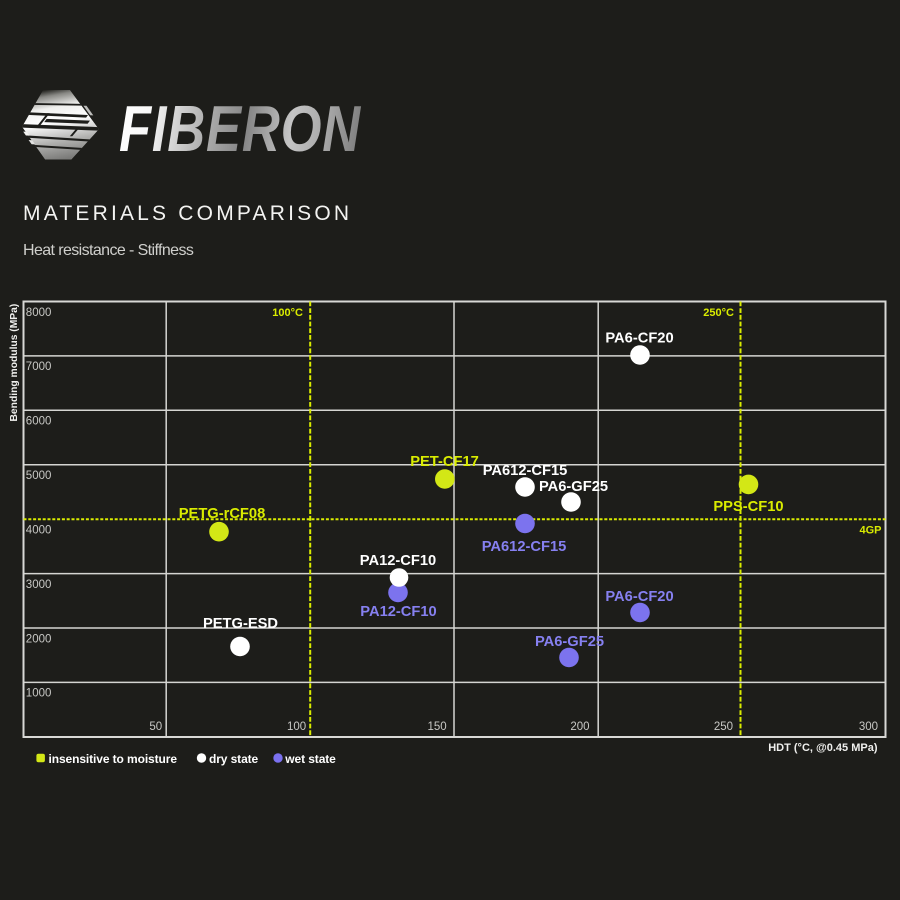 Image resolution: width=900 pixels, height=900 pixels. What do you see at coordinates (39, 476) in the screenshot?
I see `svg-text: 5000` at bounding box center [39, 476].